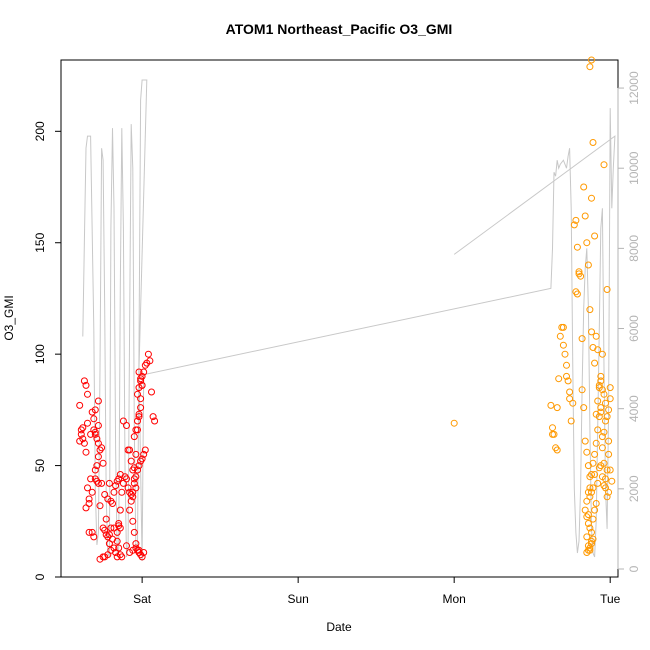 Image resolution: width=650 pixels, height=650 pixels. I want to click on x-tick-label: Sun, so click(297, 599).